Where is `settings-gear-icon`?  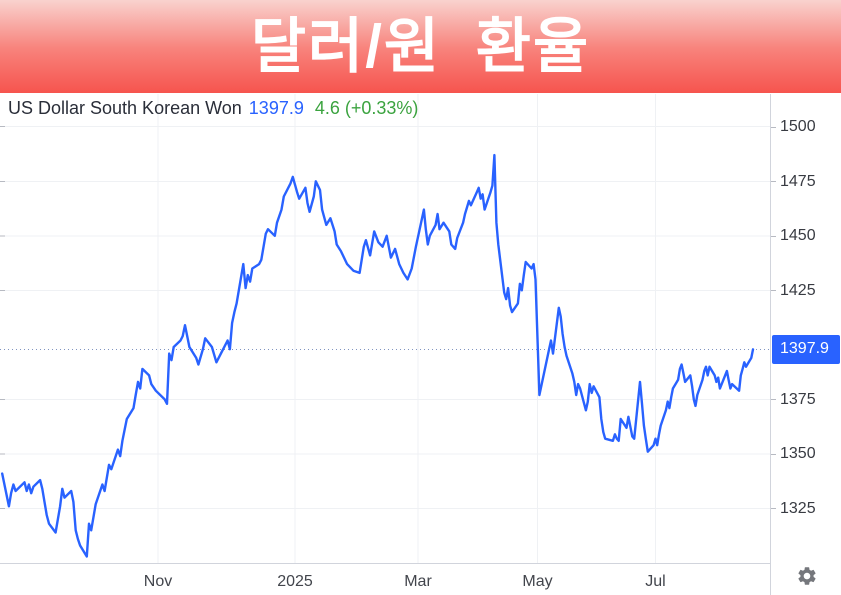 settings-gear-icon is located at coordinates (807, 576).